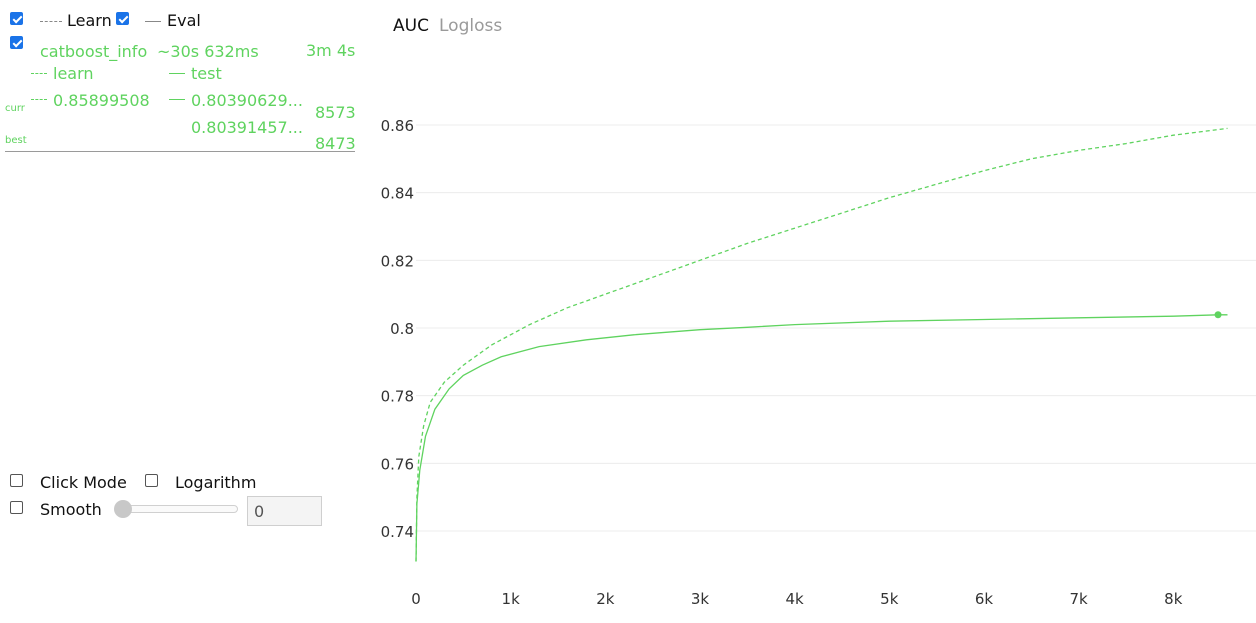 The height and width of the screenshot is (623, 1256). What do you see at coordinates (795, 599) in the screenshot?
I see `x-tick-label: 4k` at bounding box center [795, 599].